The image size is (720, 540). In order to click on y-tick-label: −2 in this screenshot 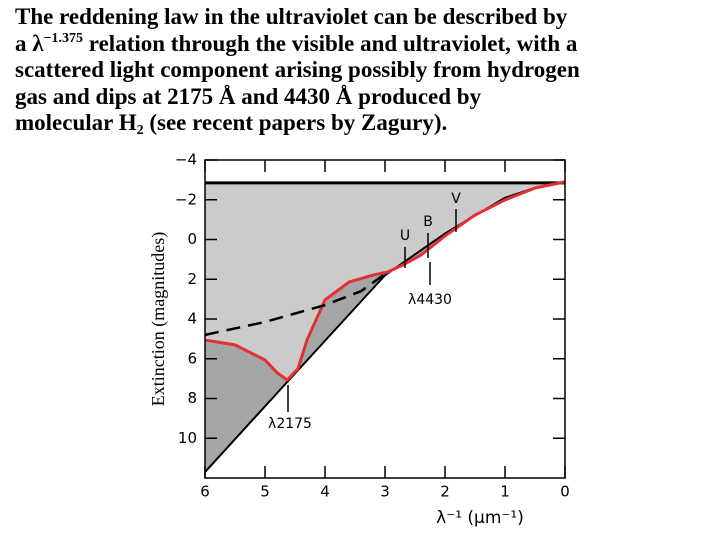, I will do `click(186, 199)`.